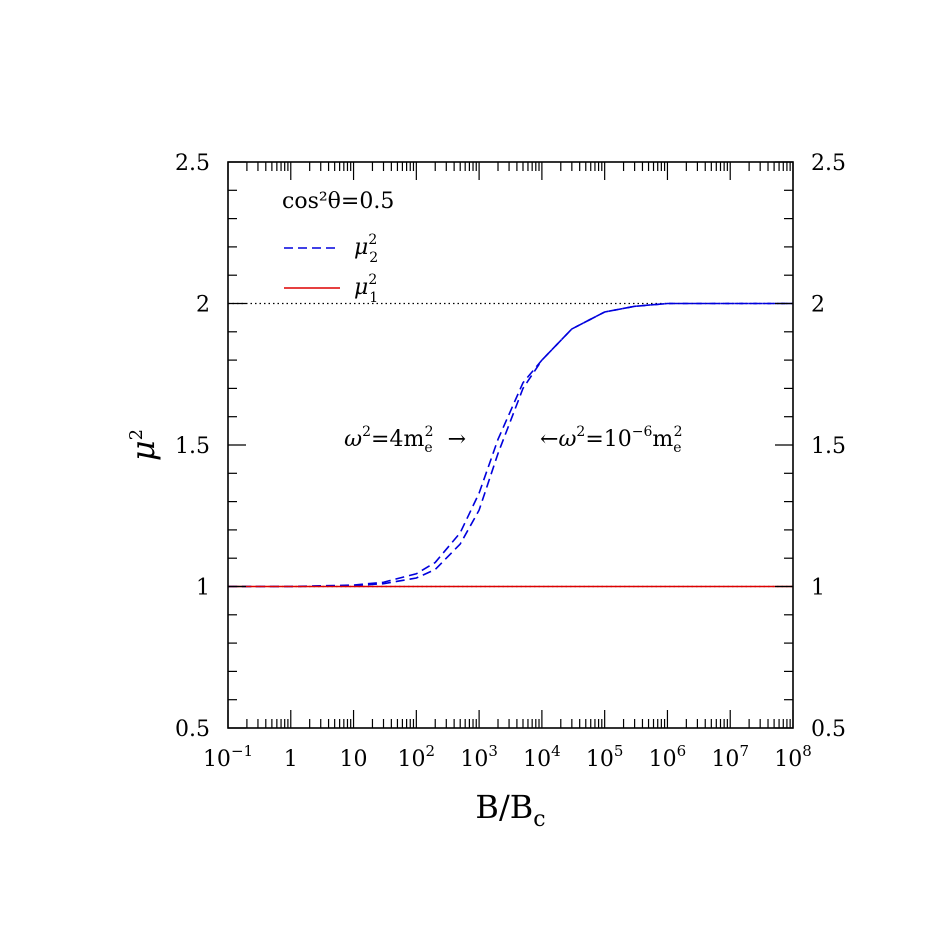 The image size is (926, 926). I want to click on x-axis-title: B/Bc, so click(510, 810).